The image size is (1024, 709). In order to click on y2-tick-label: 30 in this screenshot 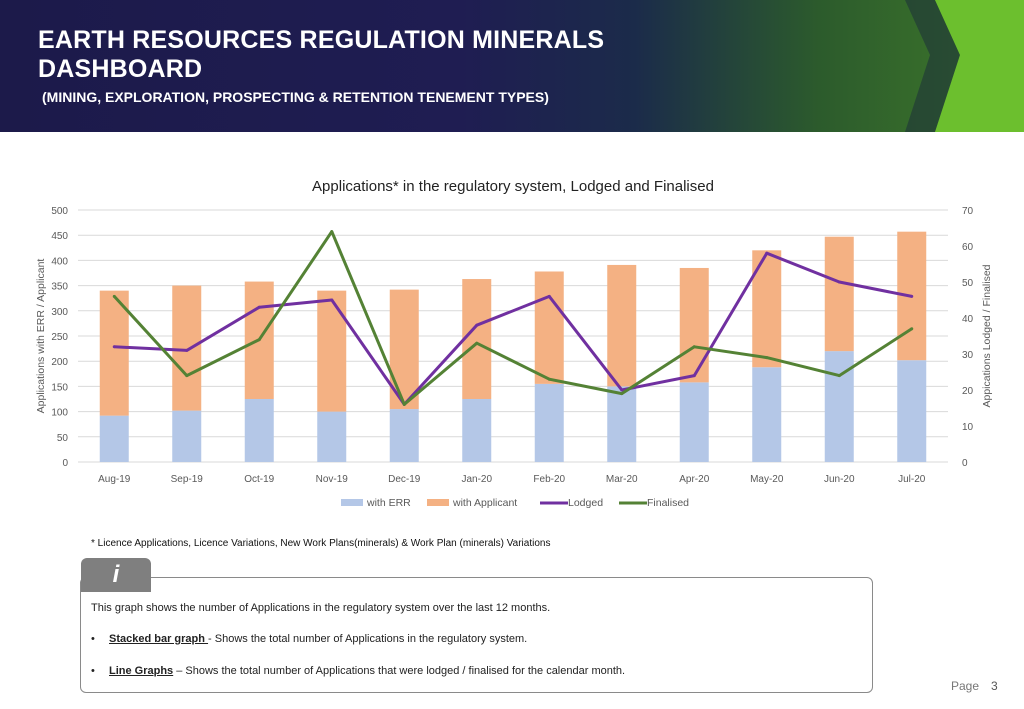, I will do `click(968, 355)`.